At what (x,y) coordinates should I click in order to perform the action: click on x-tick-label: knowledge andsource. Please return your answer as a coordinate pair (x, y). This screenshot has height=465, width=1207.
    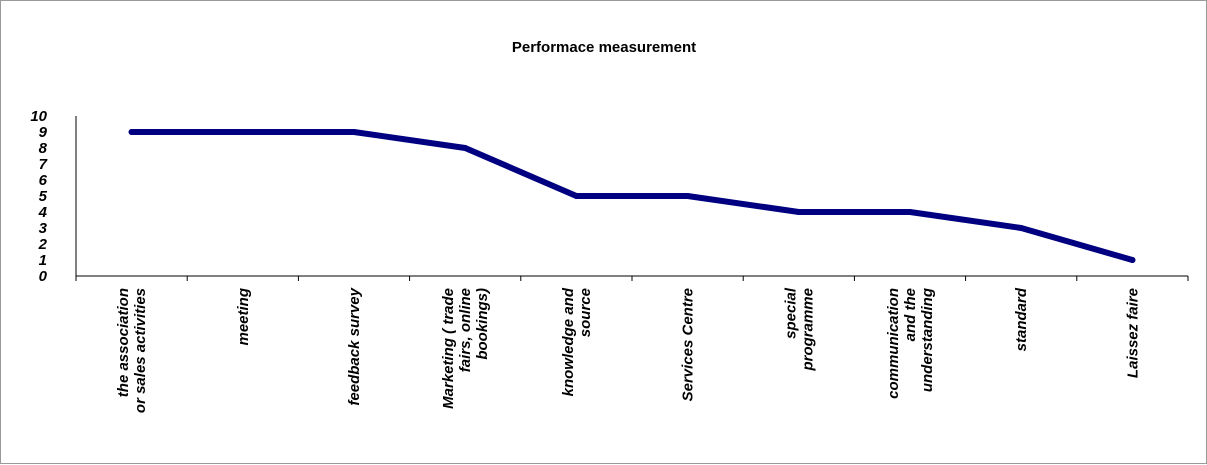
    Looking at the image, I should click on (577, 341).